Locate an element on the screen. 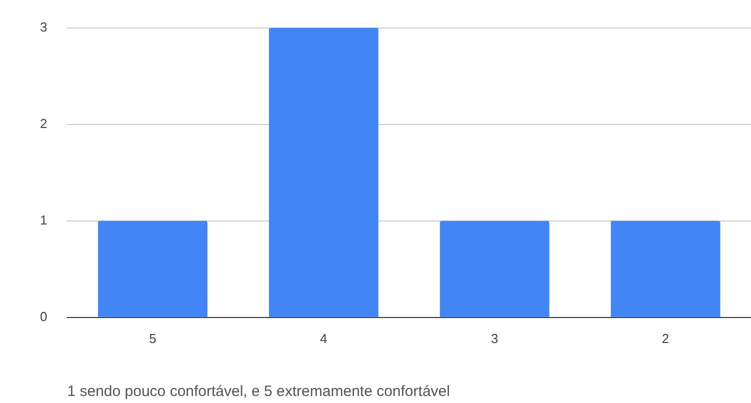  y-tick-label: 2 is located at coordinates (44, 123).